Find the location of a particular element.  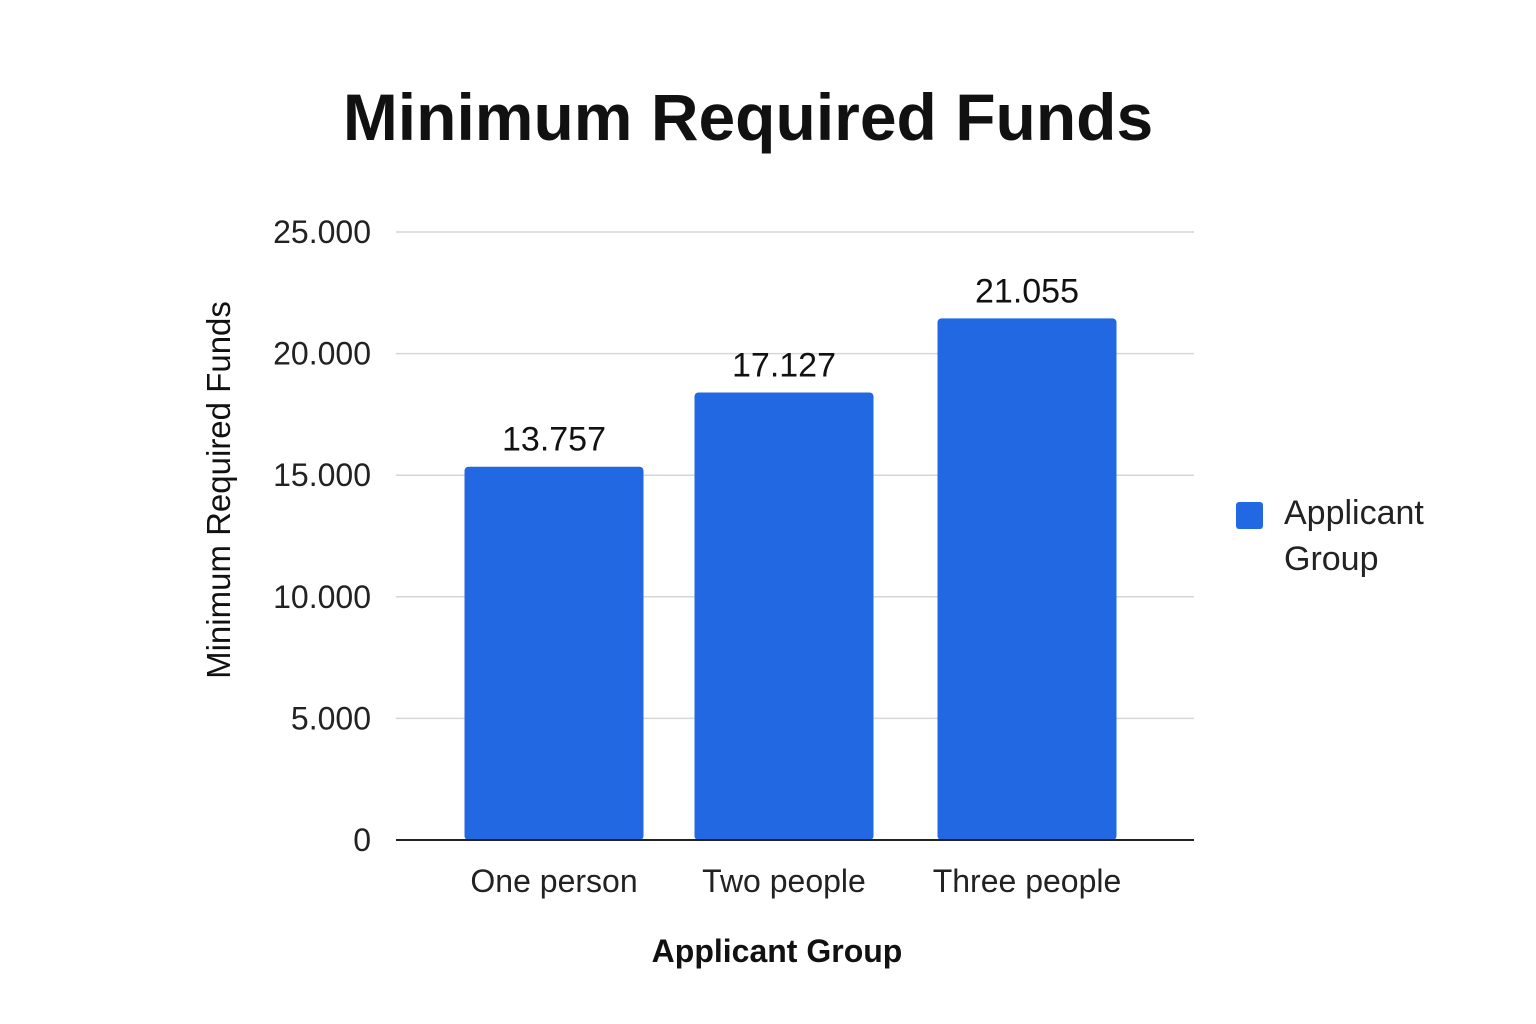

x-axis-title: Applicant Group is located at coordinates (777, 951).